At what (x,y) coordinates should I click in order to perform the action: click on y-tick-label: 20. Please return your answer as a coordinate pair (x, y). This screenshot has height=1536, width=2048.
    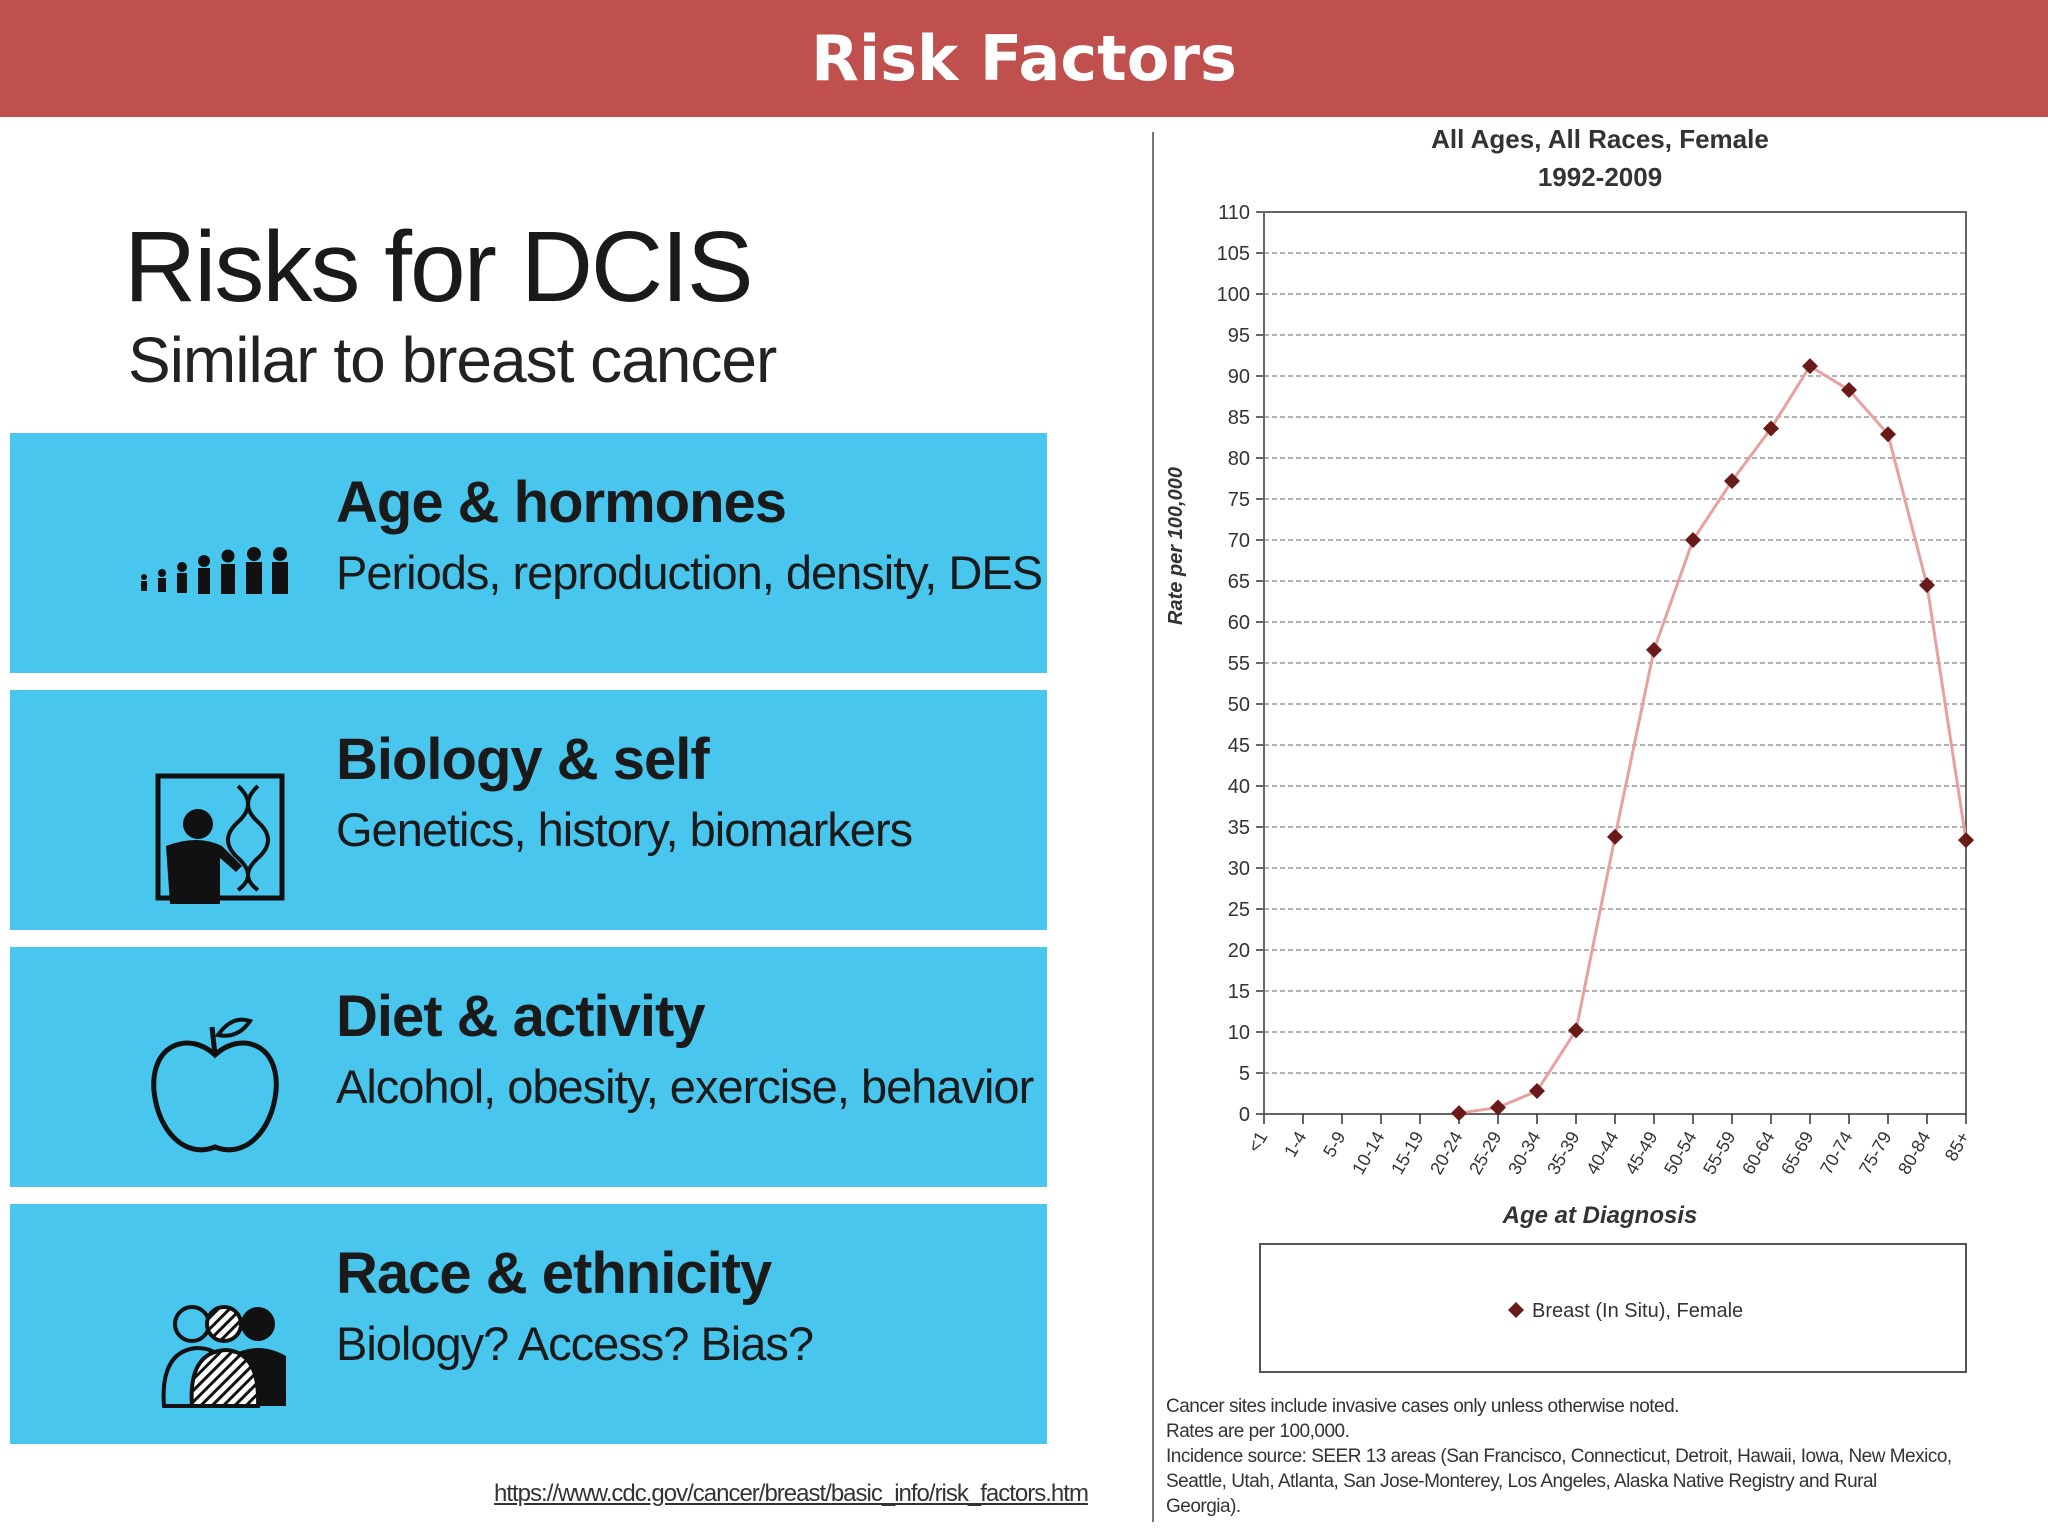
    Looking at the image, I should click on (1239, 951).